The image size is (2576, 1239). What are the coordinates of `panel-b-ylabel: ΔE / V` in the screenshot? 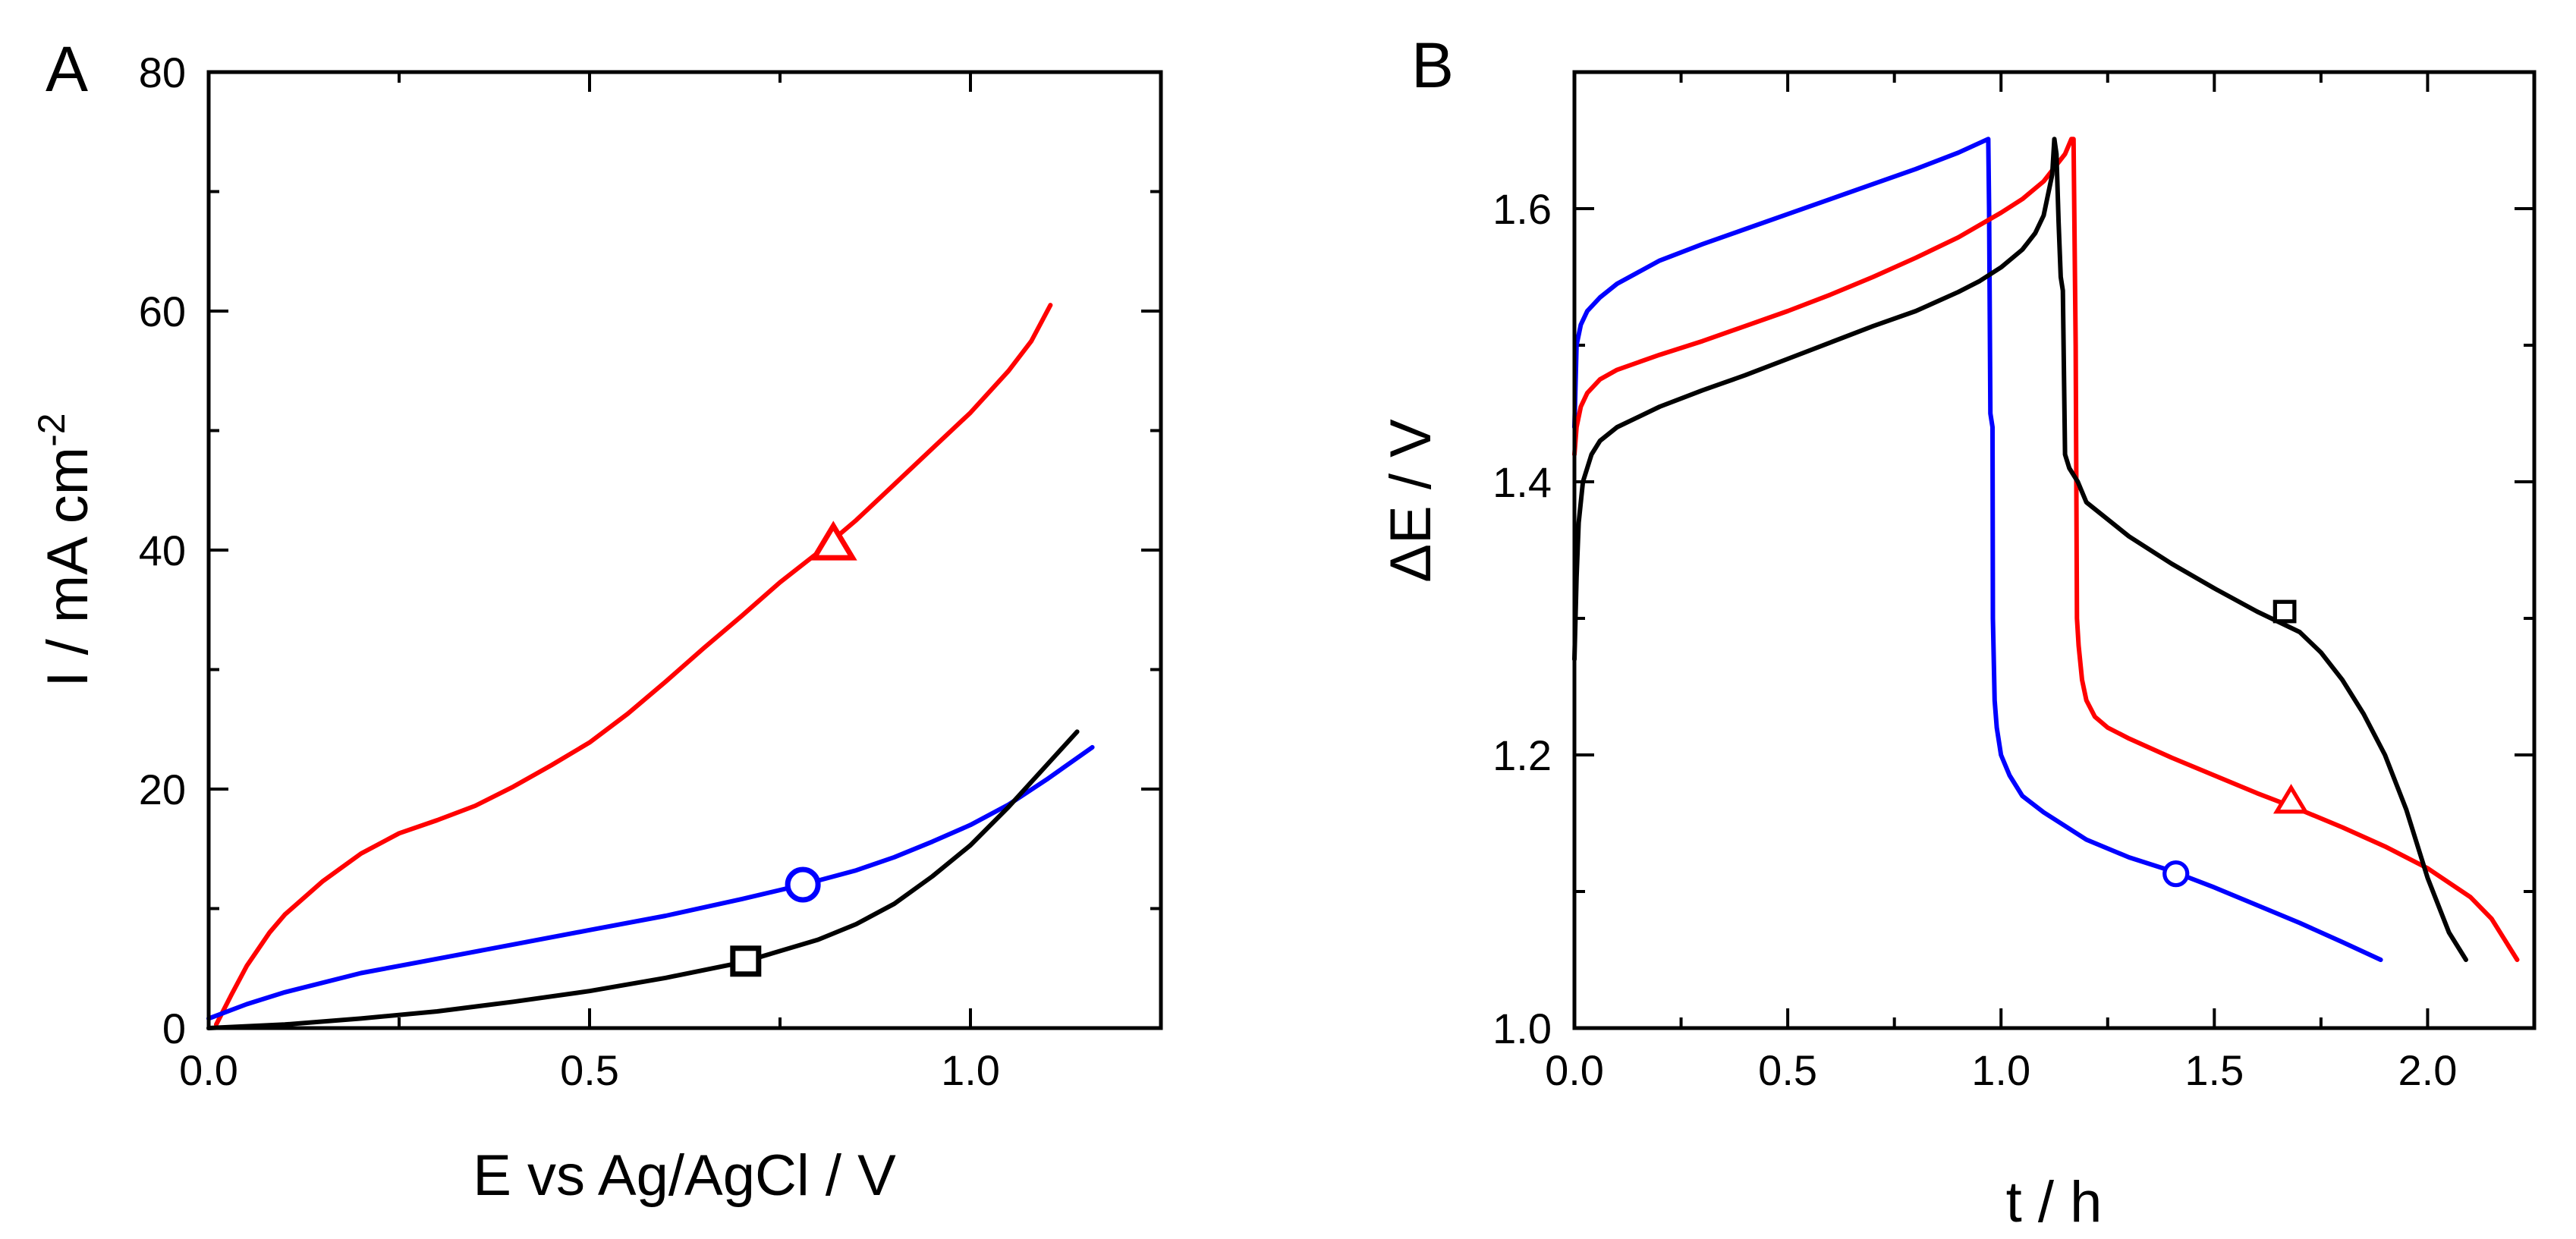 It's located at (1411, 501).